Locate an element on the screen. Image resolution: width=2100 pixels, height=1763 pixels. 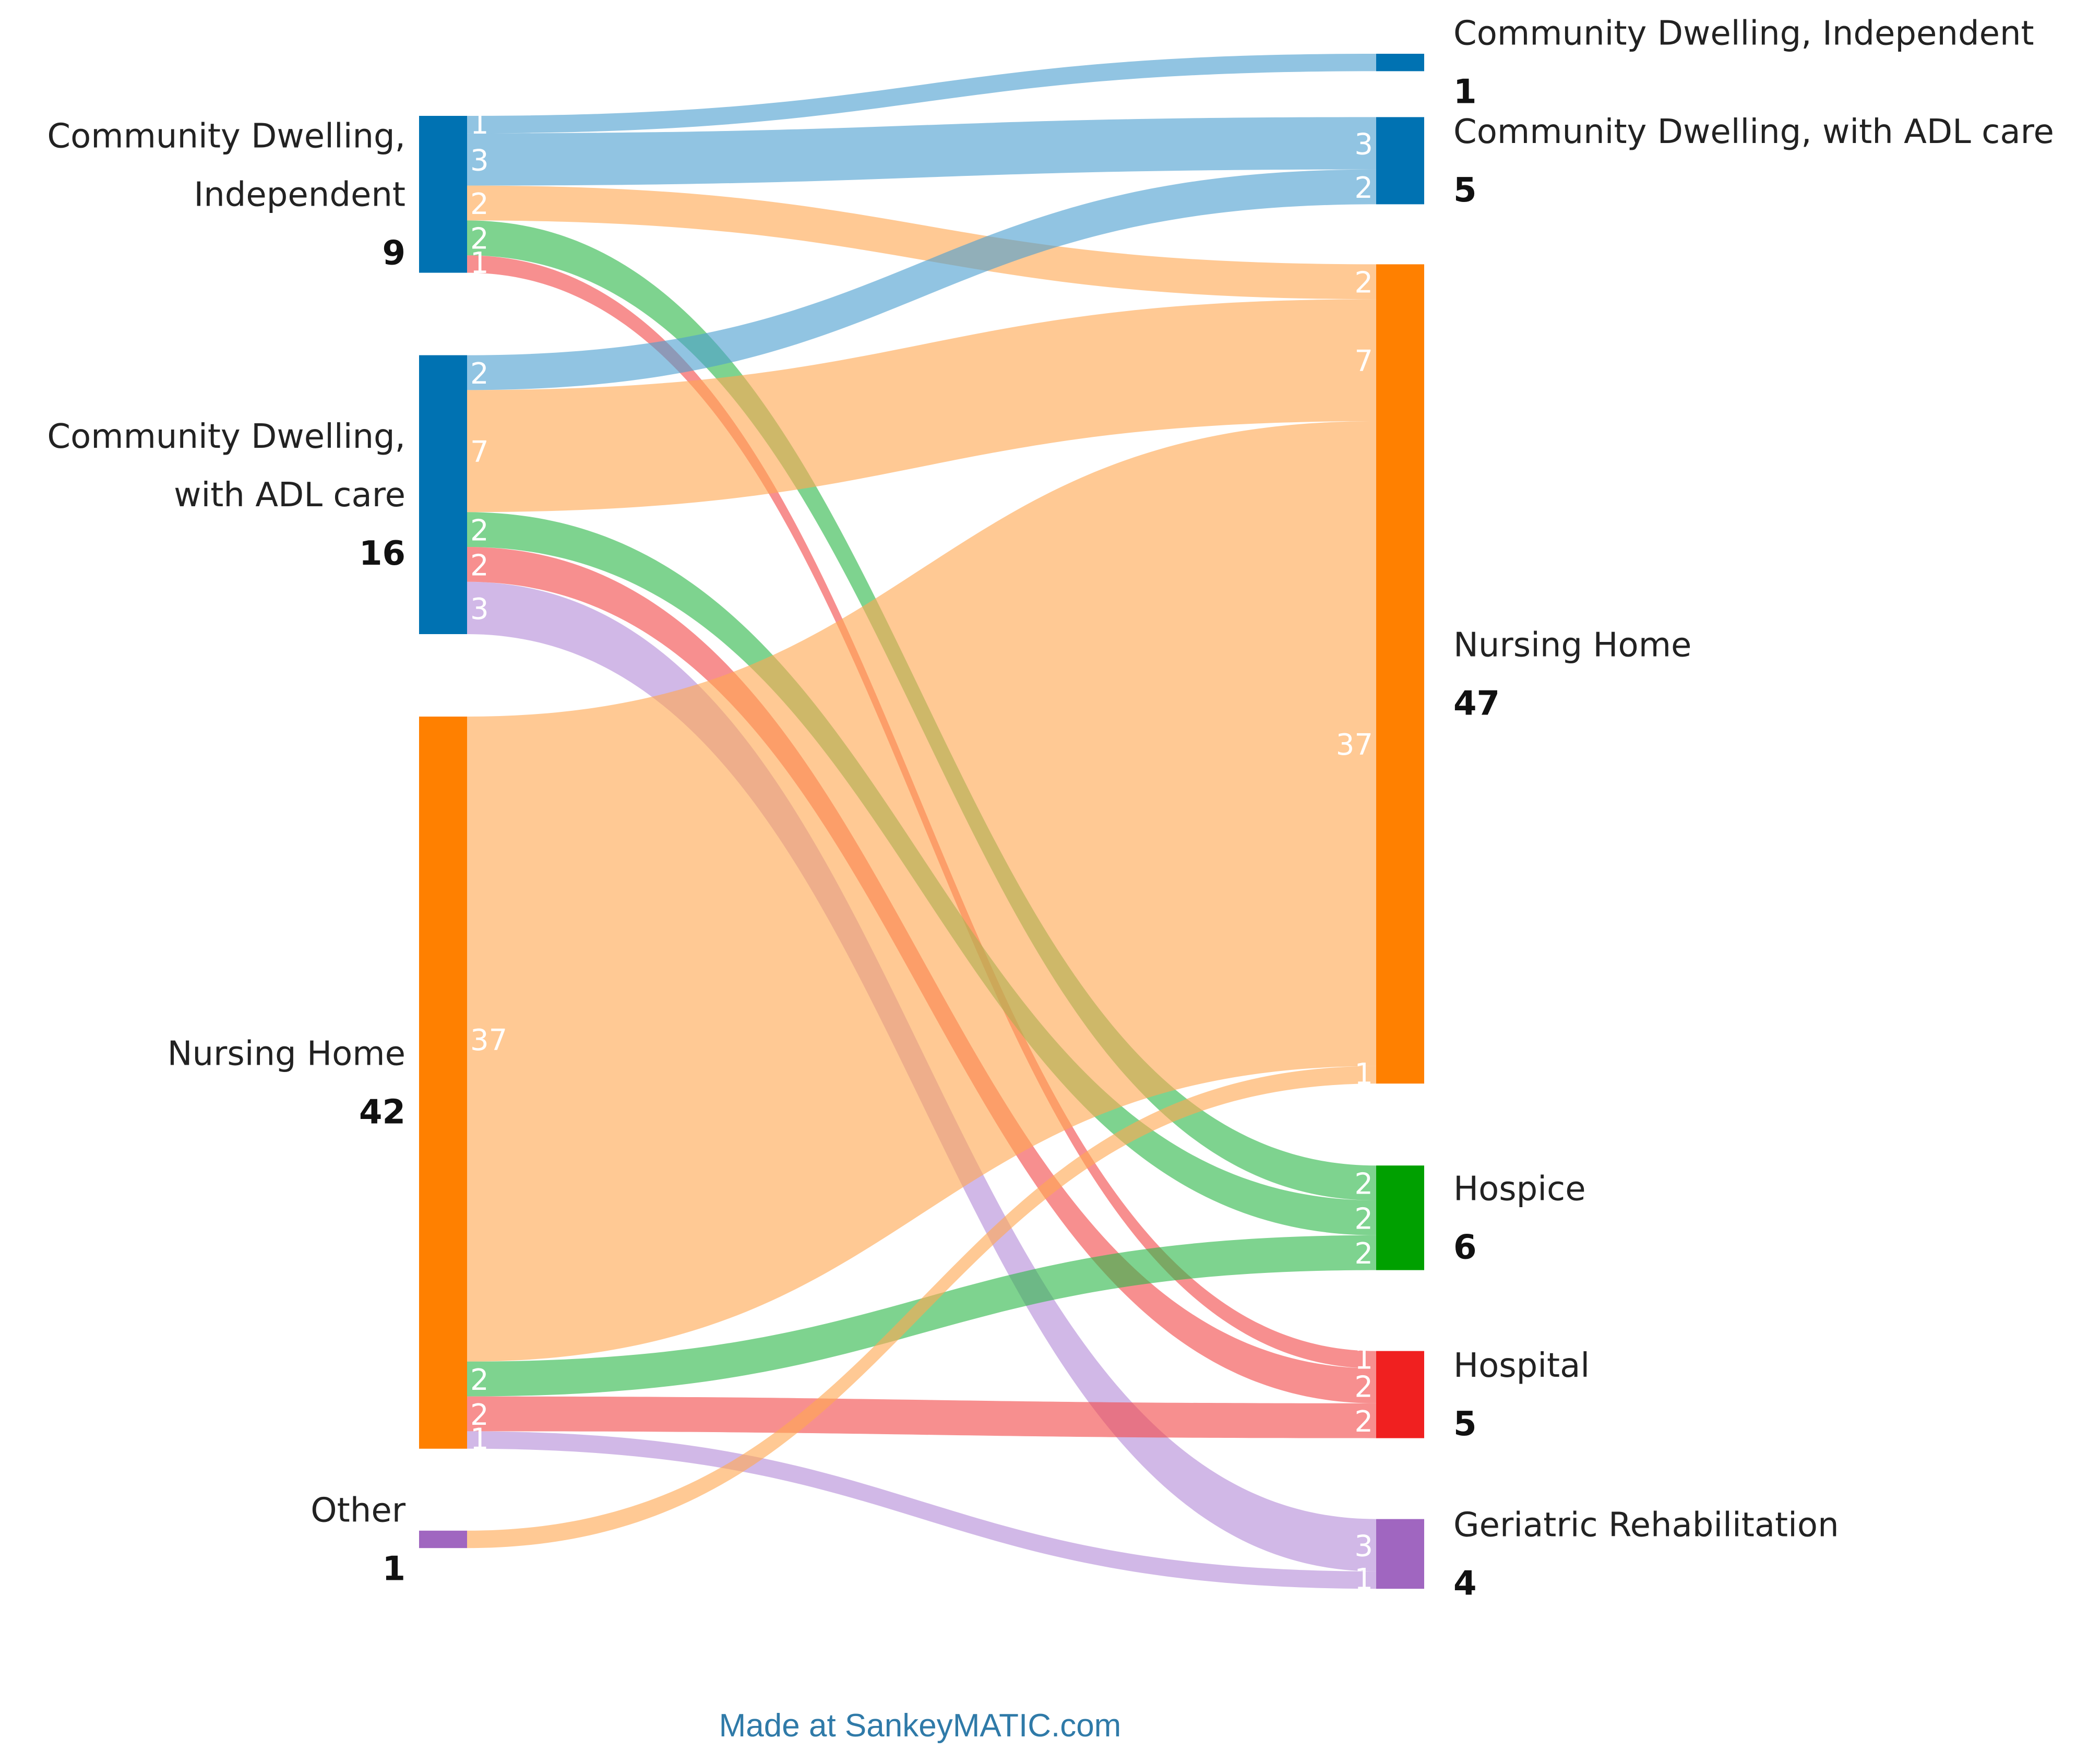
flow-label-source-src_nh-to-tgt_hospital: 2 is located at coordinates (479, 1415).